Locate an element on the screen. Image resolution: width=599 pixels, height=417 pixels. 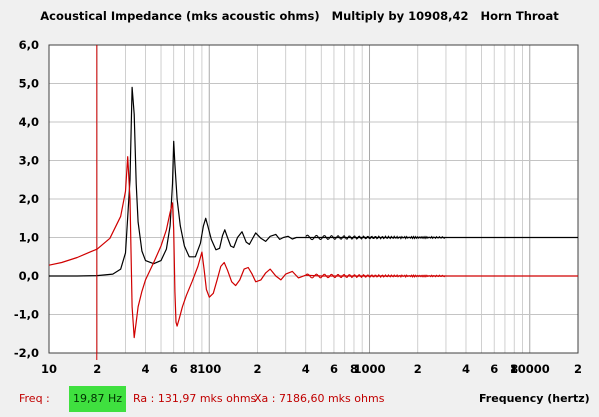
y-tick-label: 4,0 is located at coordinates (29, 122).